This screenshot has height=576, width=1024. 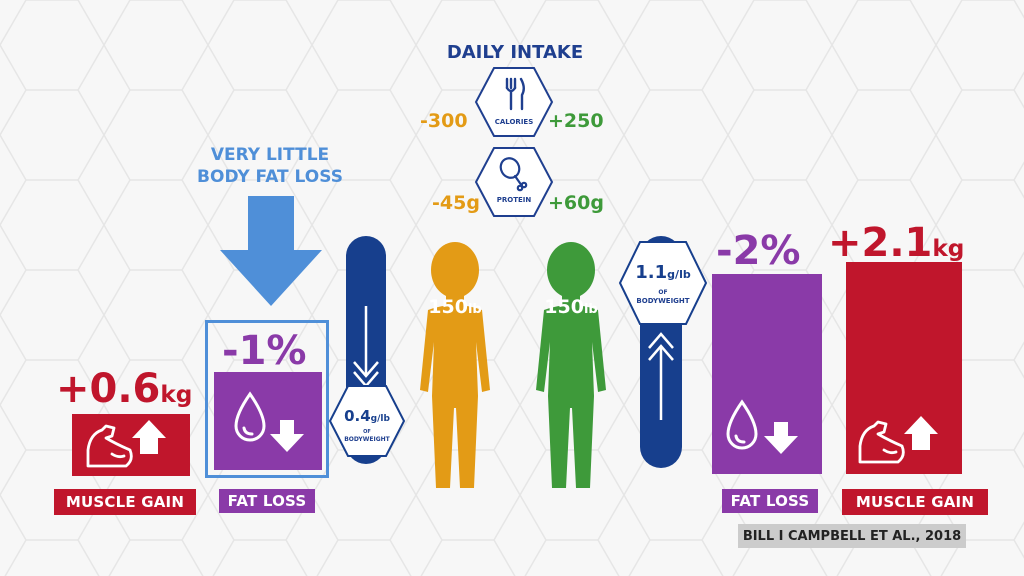 I want to click on calories-low: -300, so click(x=444, y=121).